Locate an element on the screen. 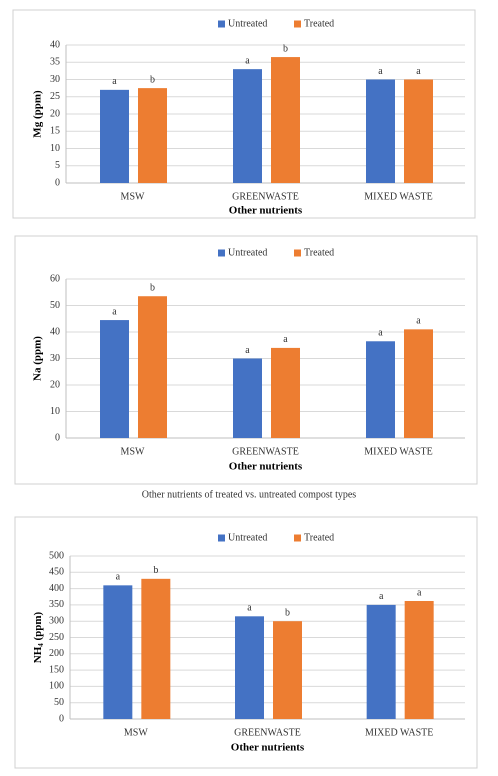 This screenshot has width=498, height=776. y-tick-label: 350 is located at coordinates (56, 604).